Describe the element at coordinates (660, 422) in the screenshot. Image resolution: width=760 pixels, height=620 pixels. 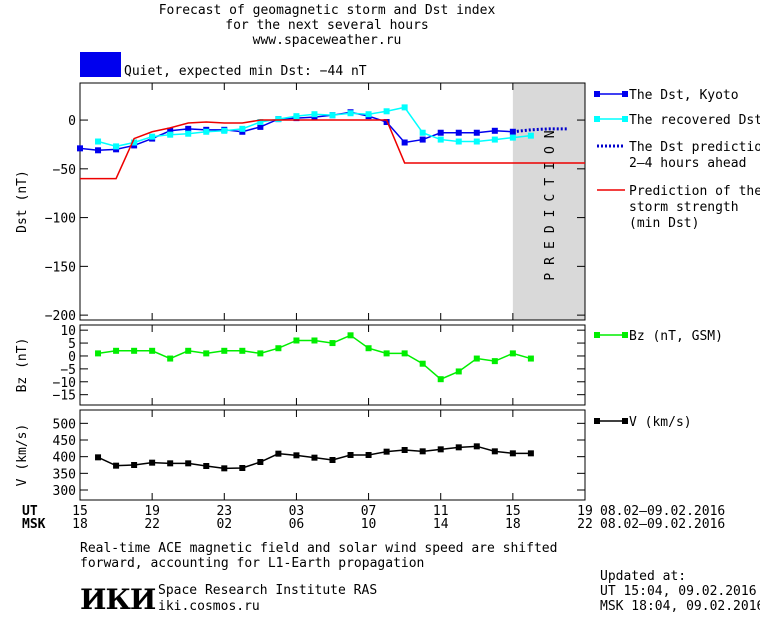
I see `legend-label: V (km/s)` at that location.